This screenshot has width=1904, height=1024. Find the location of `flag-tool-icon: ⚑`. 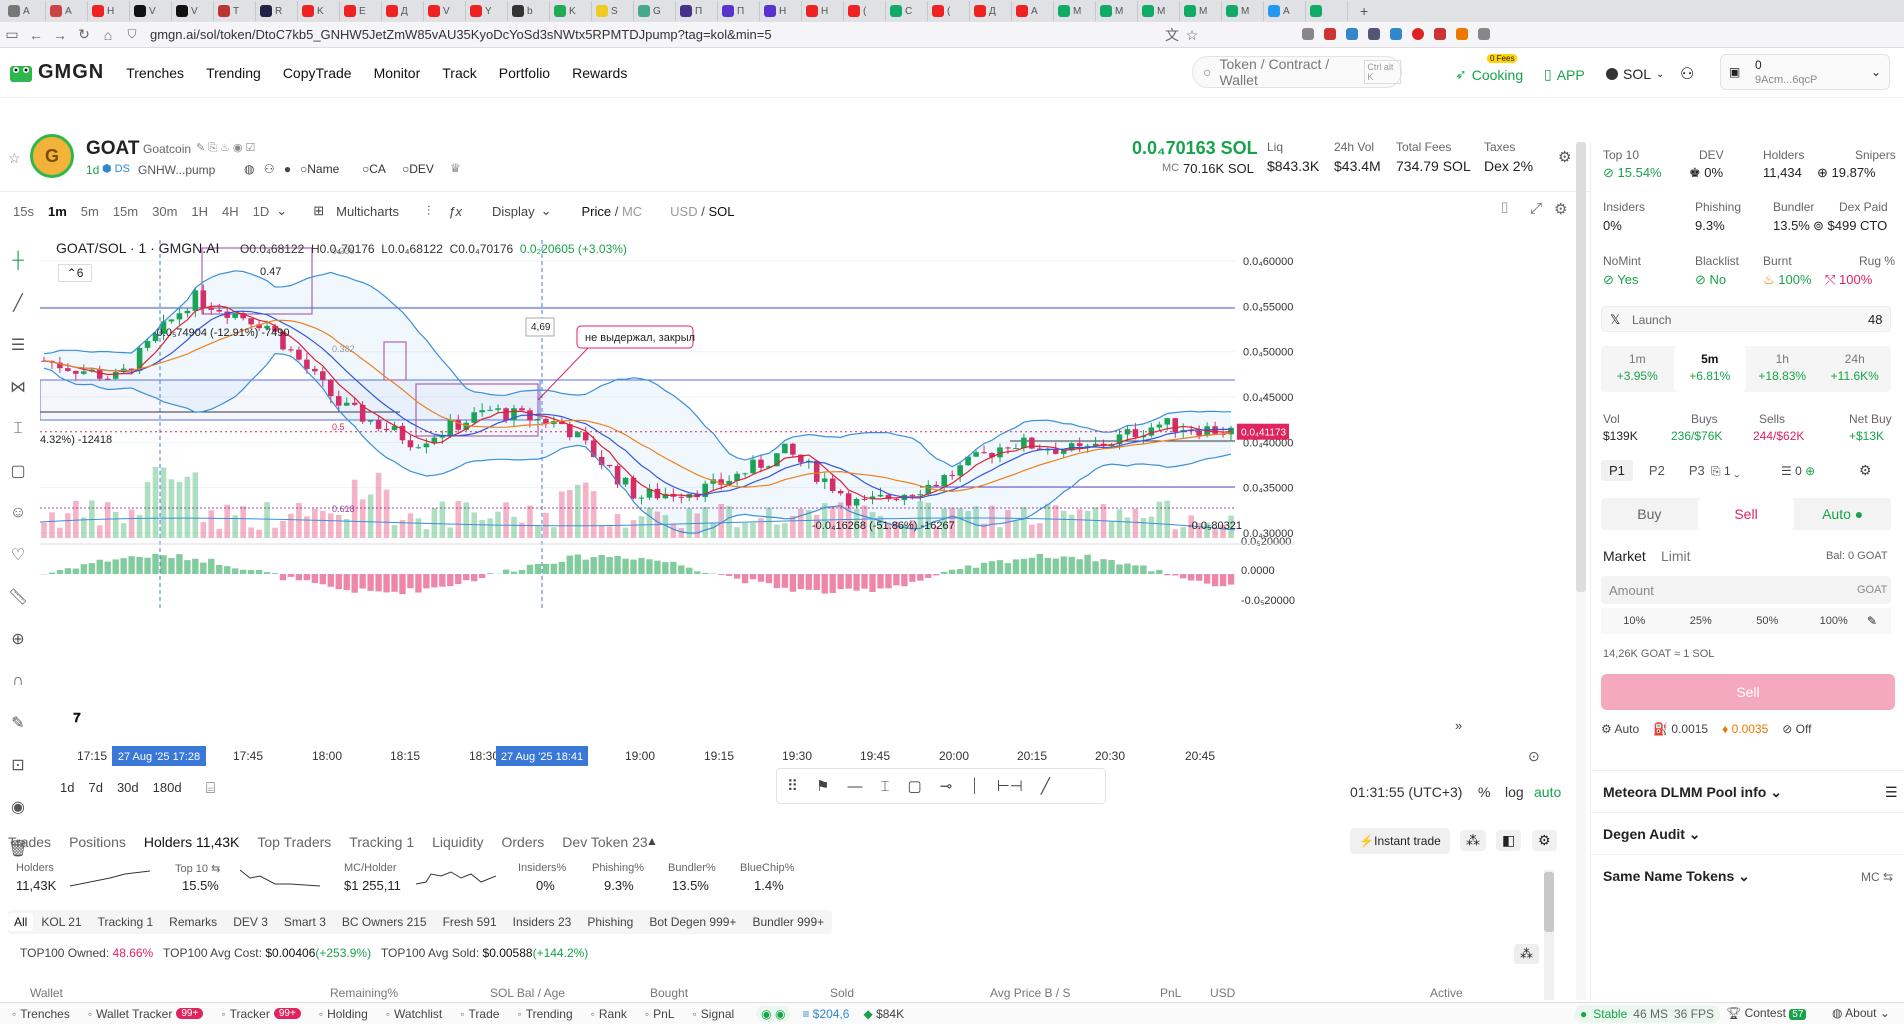

flag-tool-icon: ⚑ is located at coordinates (823, 786).